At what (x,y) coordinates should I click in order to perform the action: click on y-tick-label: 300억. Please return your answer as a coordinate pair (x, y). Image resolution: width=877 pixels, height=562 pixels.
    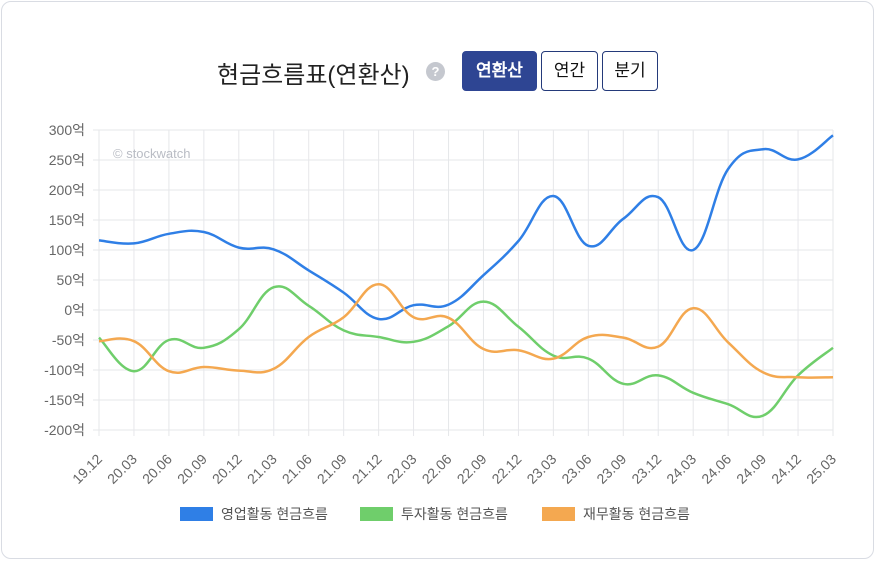
    Looking at the image, I should click on (67, 130).